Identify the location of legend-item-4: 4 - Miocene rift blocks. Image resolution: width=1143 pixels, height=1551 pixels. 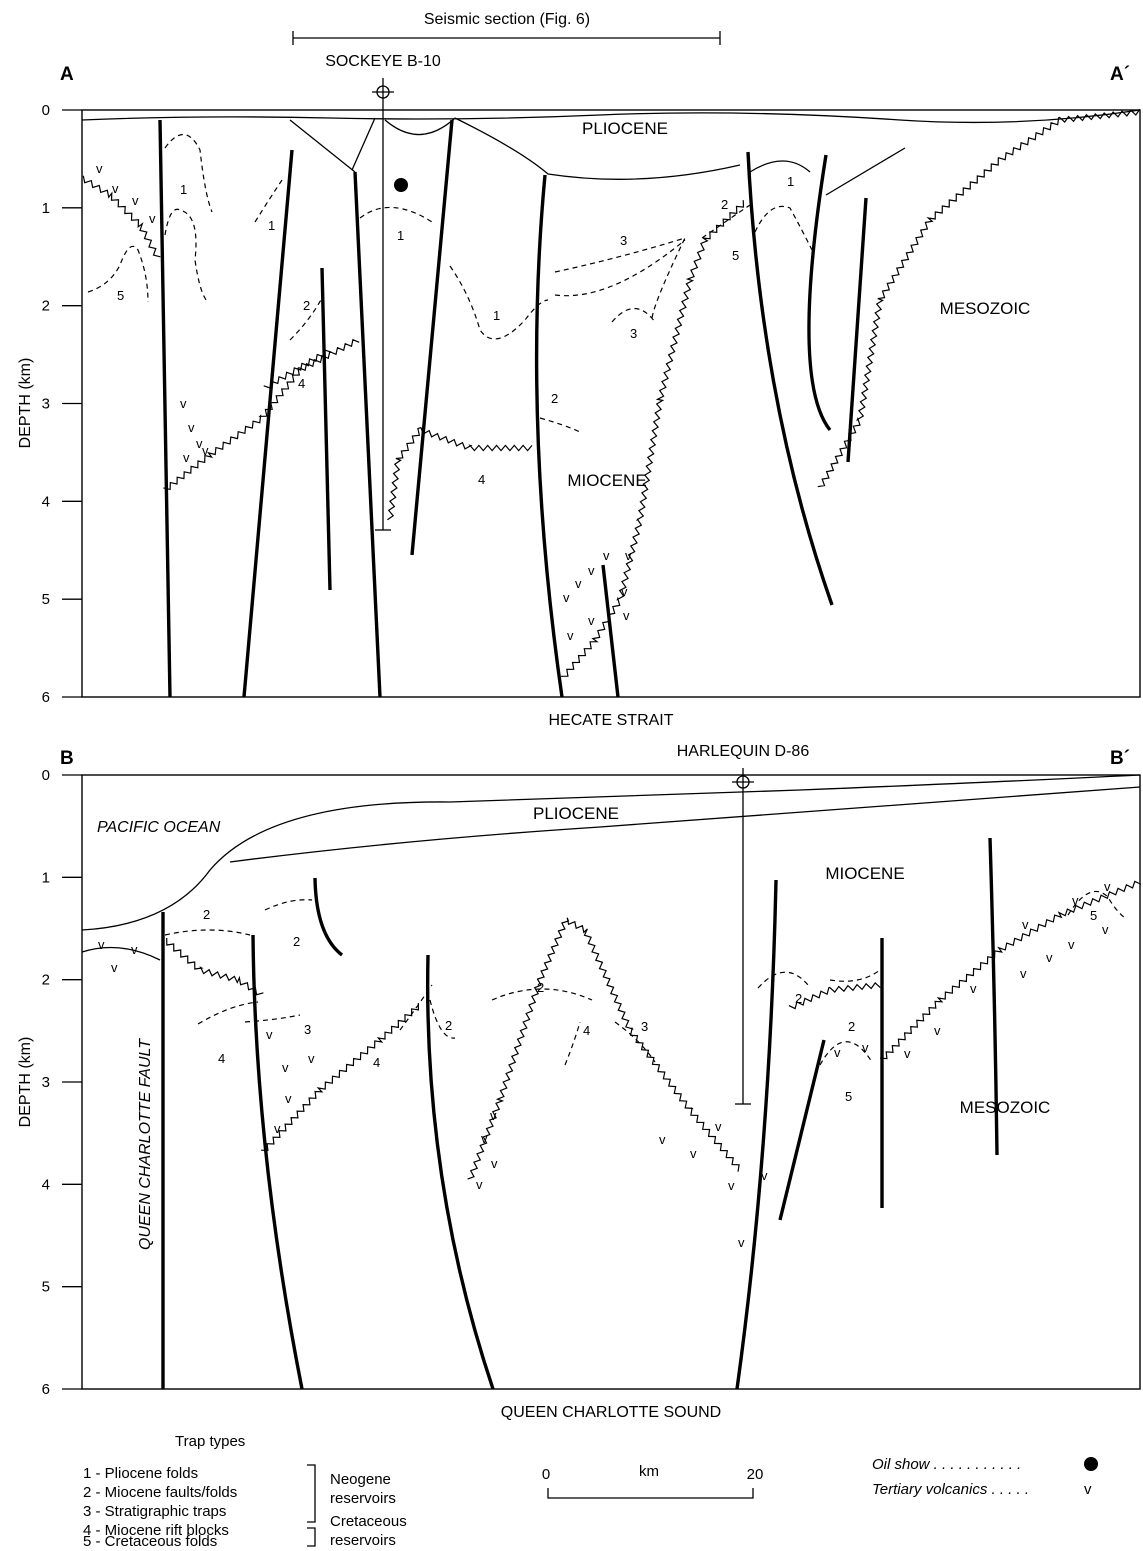
(156, 1530).